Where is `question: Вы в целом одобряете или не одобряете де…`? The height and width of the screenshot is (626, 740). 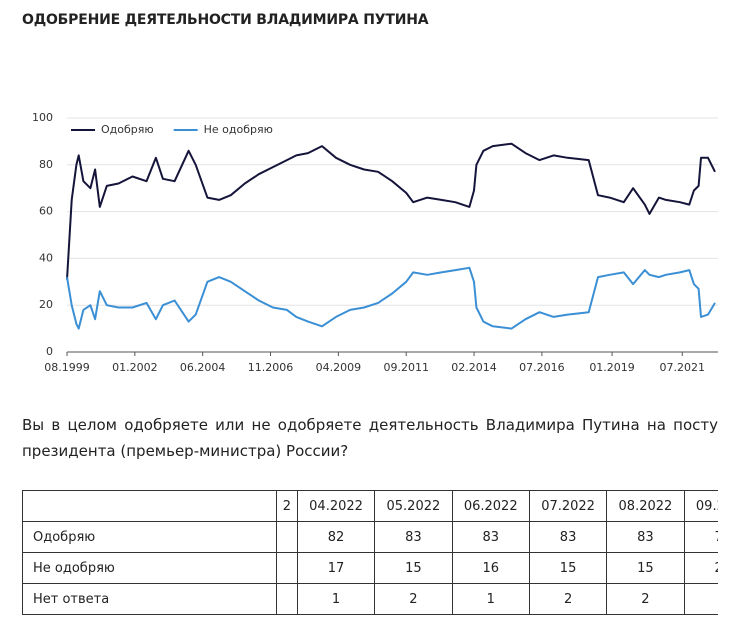
question: Вы в целом одобряете или не одобряете де… is located at coordinates (370, 438).